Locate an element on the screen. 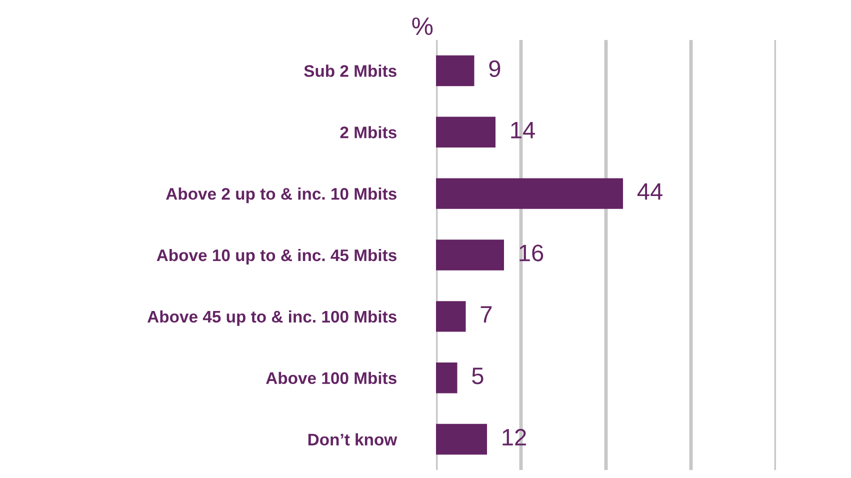  data-label: 14 is located at coordinates (523, 130).